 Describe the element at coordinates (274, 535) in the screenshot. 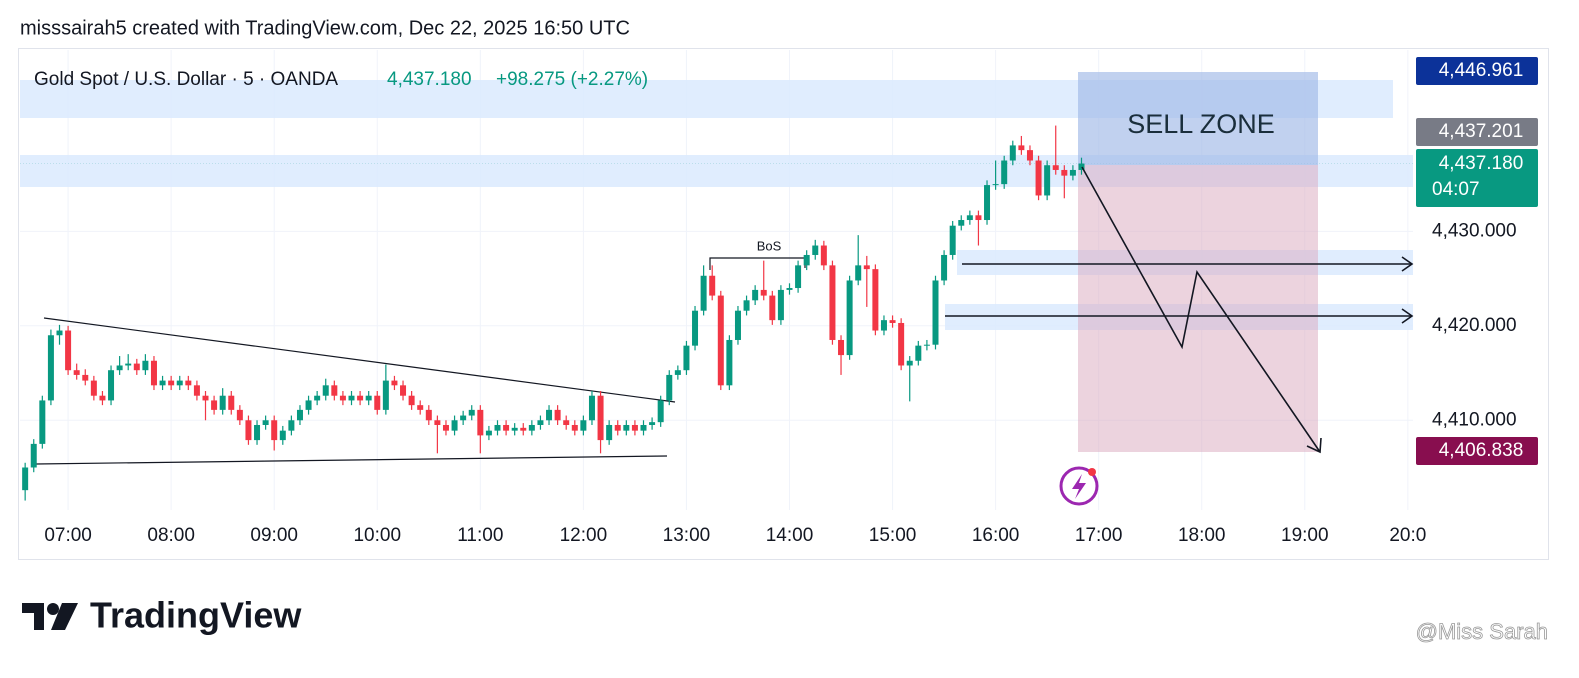

I see `x-tick-label: 09:00` at that location.